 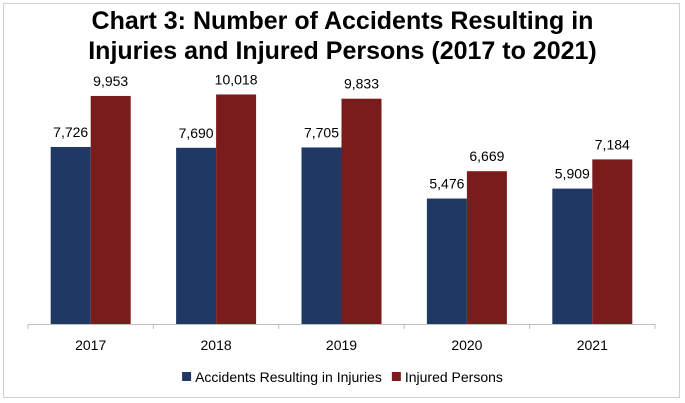 I want to click on x-tick-label-2021: 2021, so click(x=592, y=345).